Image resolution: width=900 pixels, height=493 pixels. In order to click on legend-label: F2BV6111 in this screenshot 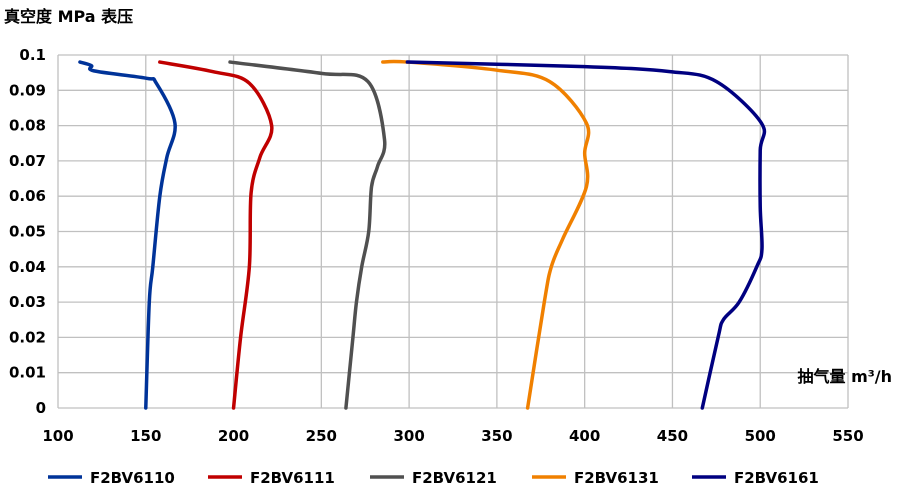, I will do `click(292, 478)`.